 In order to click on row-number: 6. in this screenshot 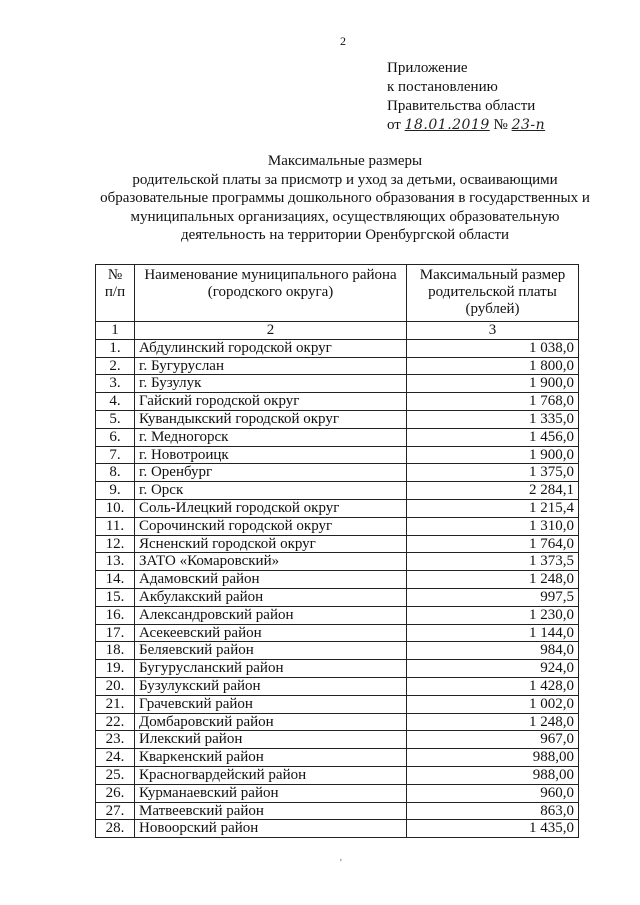, I will do `click(115, 437)`.